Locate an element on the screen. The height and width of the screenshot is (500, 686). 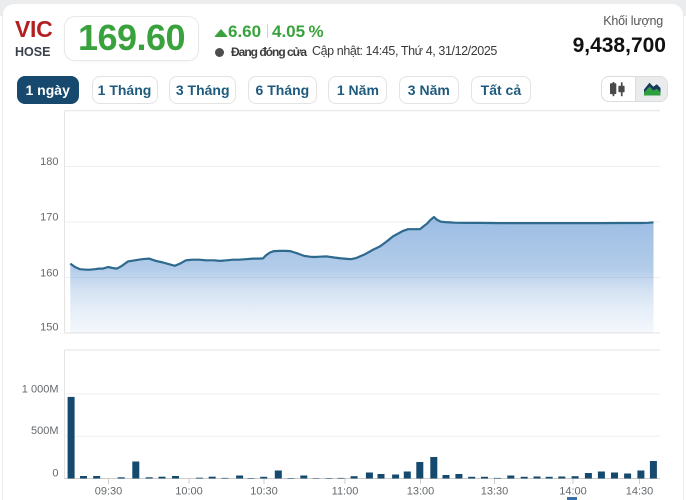
svg-text: 14:00 is located at coordinates (573, 492).